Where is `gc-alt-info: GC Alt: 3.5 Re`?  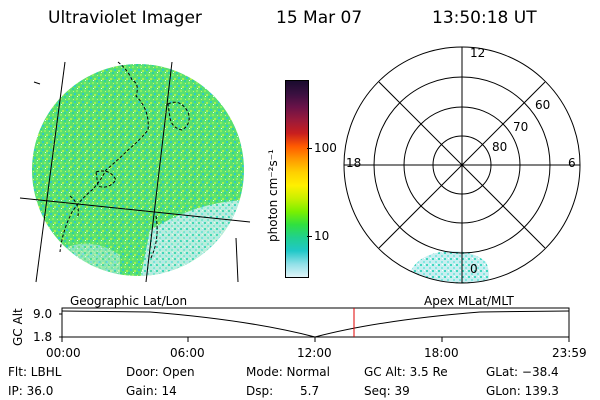
gc-alt-info: GC Alt: 3.5 Re is located at coordinates (406, 372).